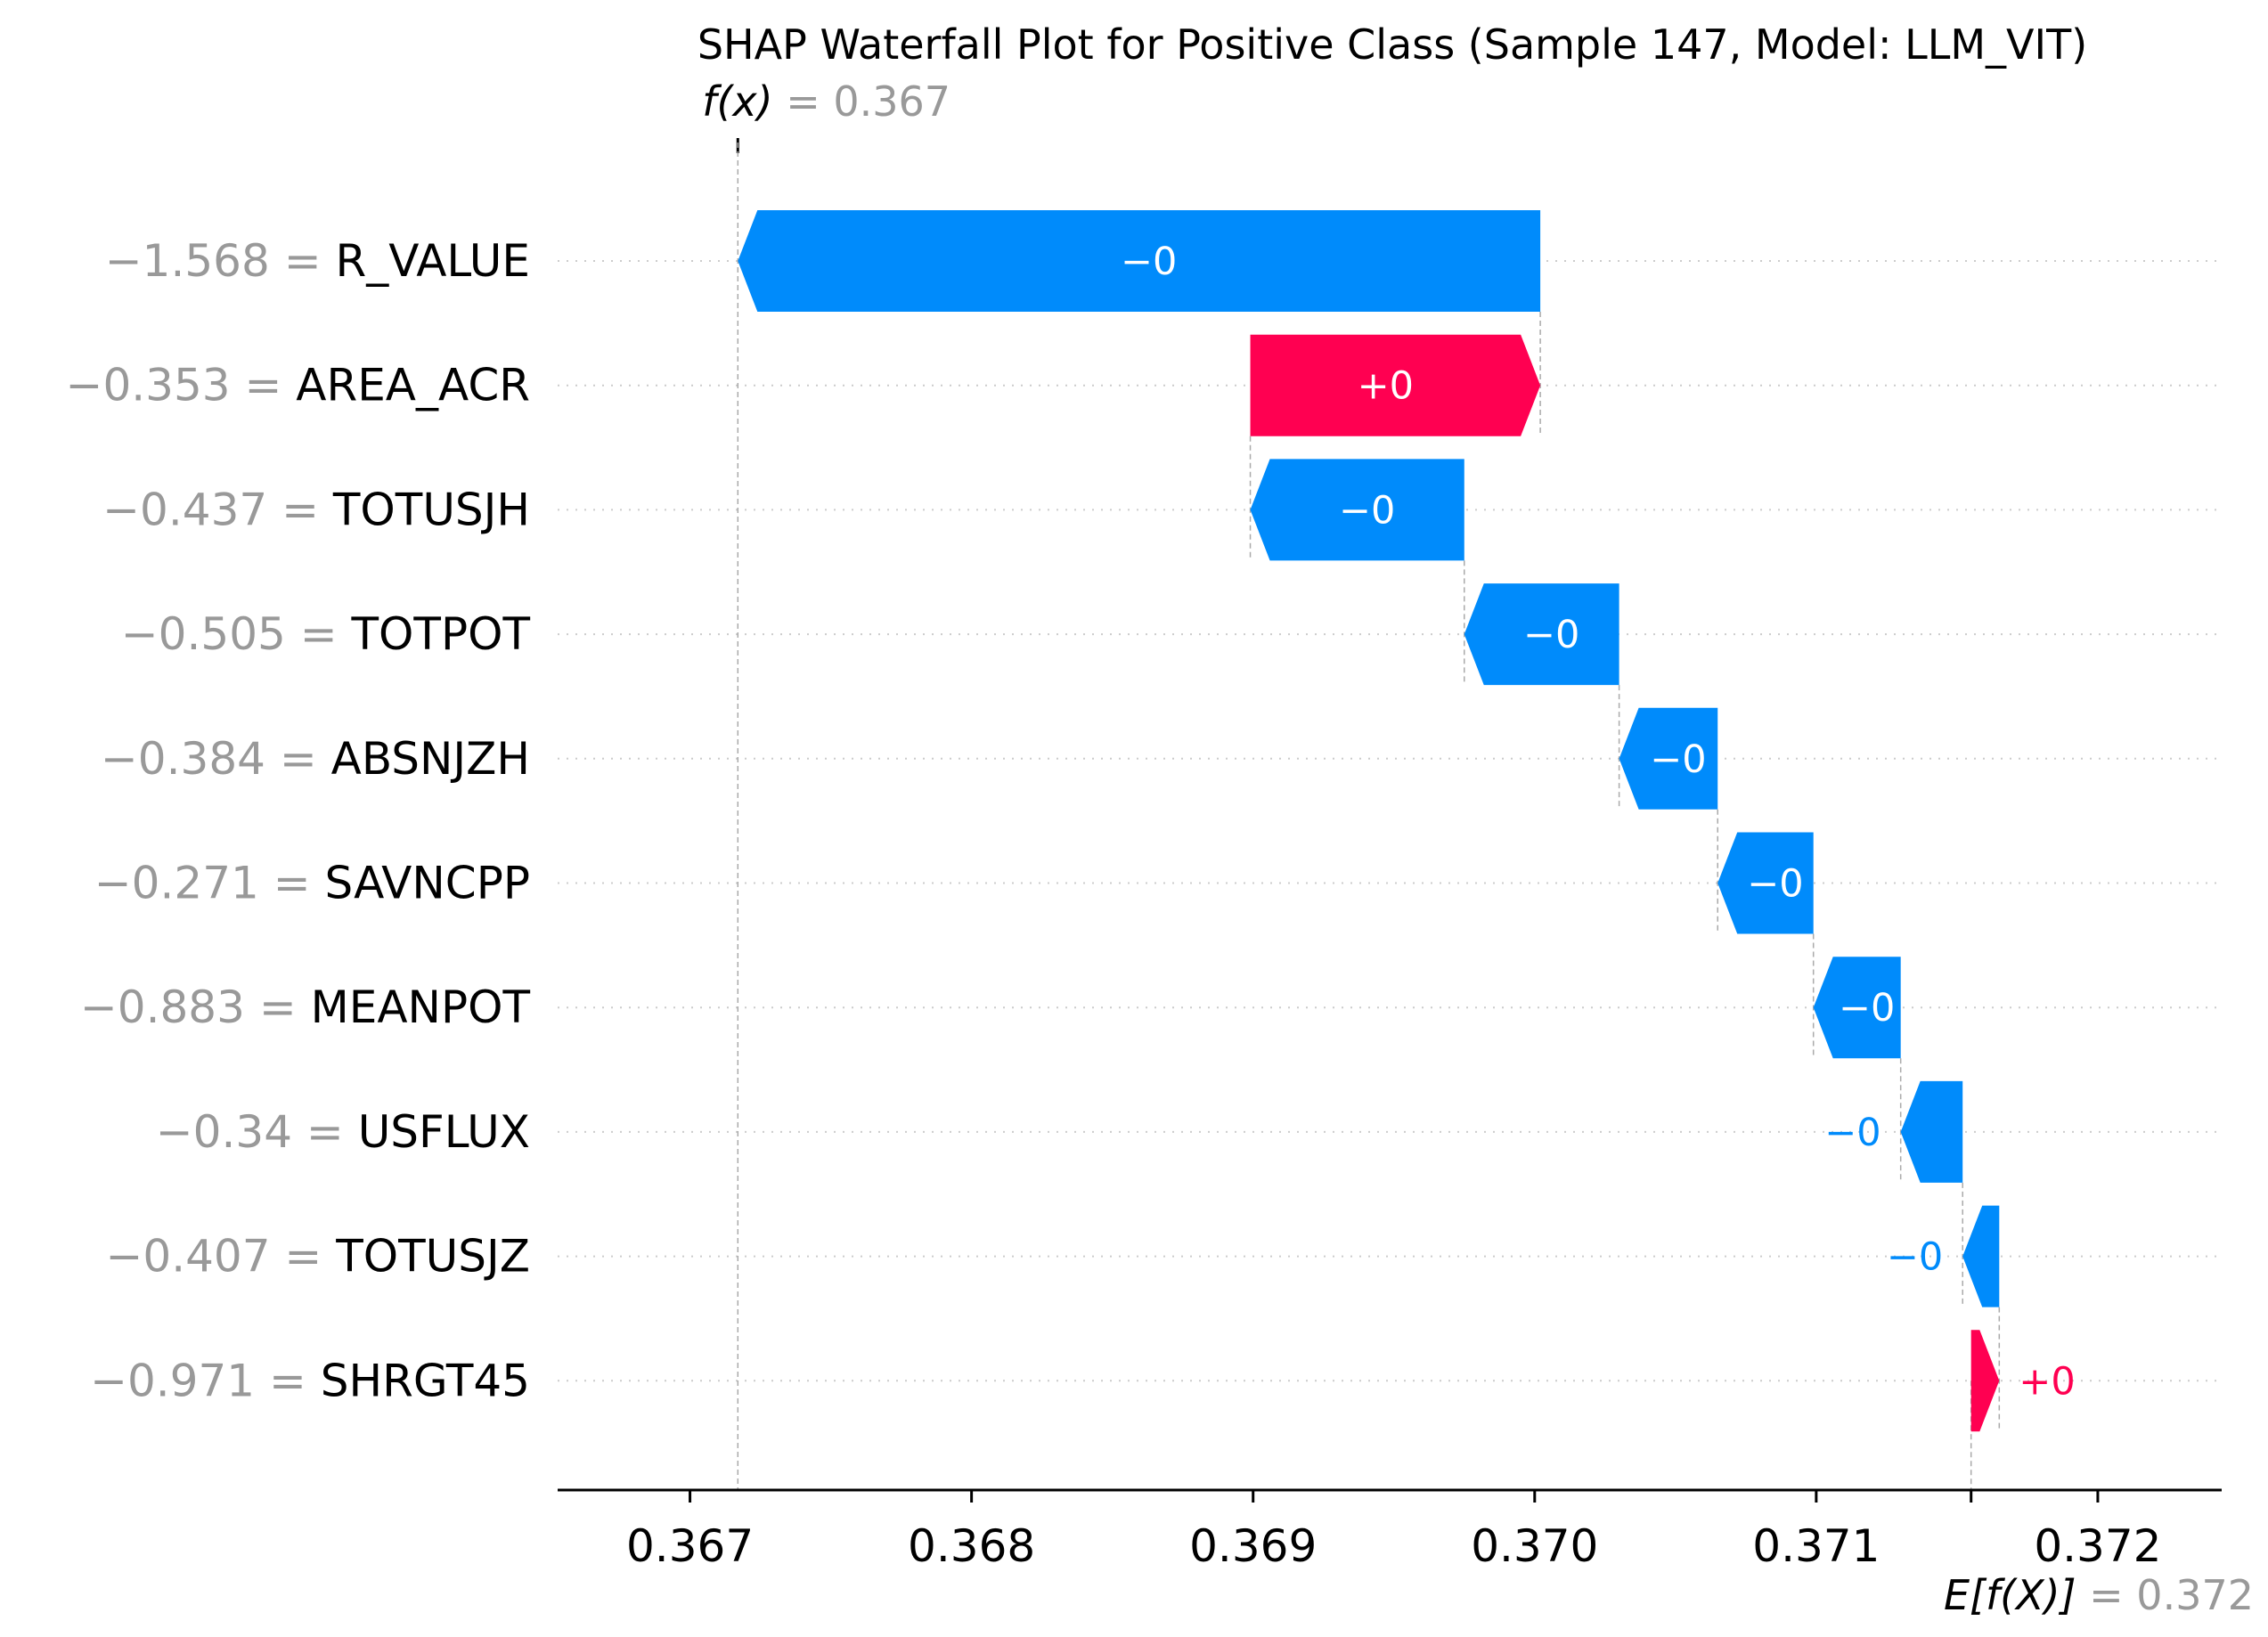  What do you see at coordinates (432, 1257) in the screenshot?
I see `feature-name: TOTUSJZ` at bounding box center [432, 1257].